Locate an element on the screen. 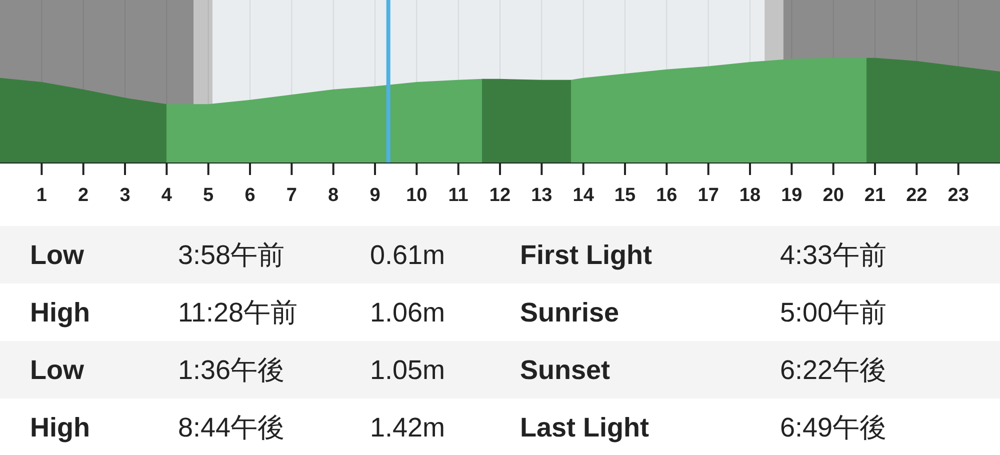 This screenshot has height=455, width=1000. x-tick-label: 13 is located at coordinates (541, 195).